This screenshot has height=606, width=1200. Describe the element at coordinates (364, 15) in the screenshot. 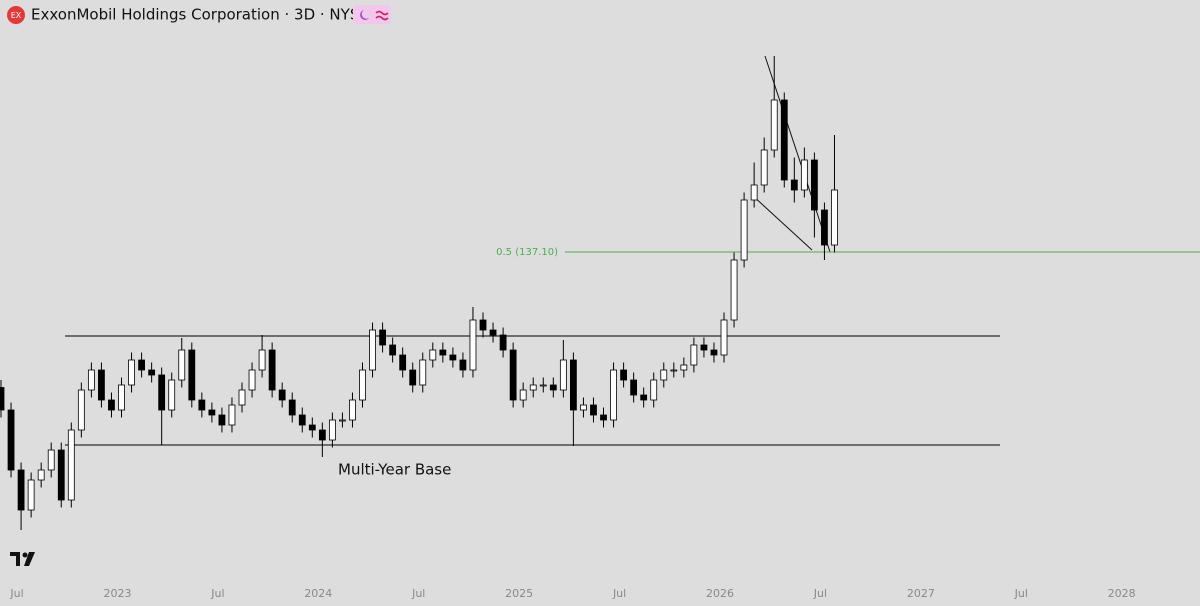

I see `moon-icon` at that location.